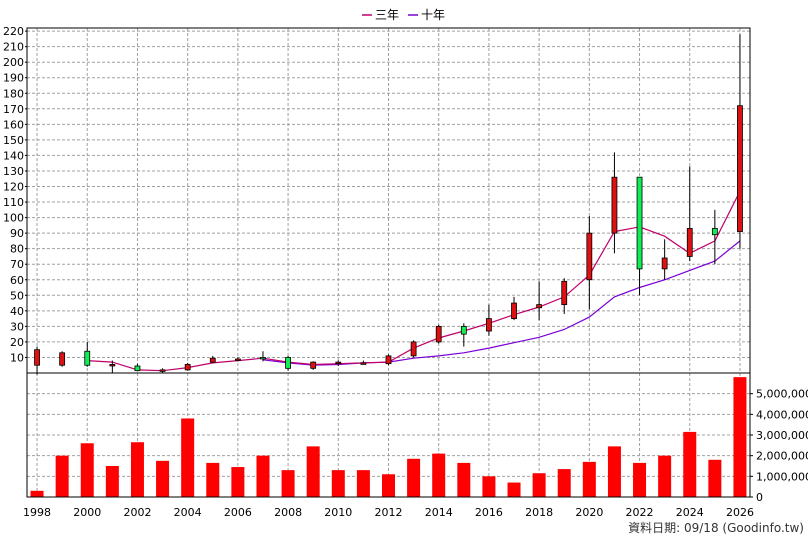 The image size is (808, 540). What do you see at coordinates (387, 15) in the screenshot?
I see `legend-label-three-year: 三年` at bounding box center [387, 15].